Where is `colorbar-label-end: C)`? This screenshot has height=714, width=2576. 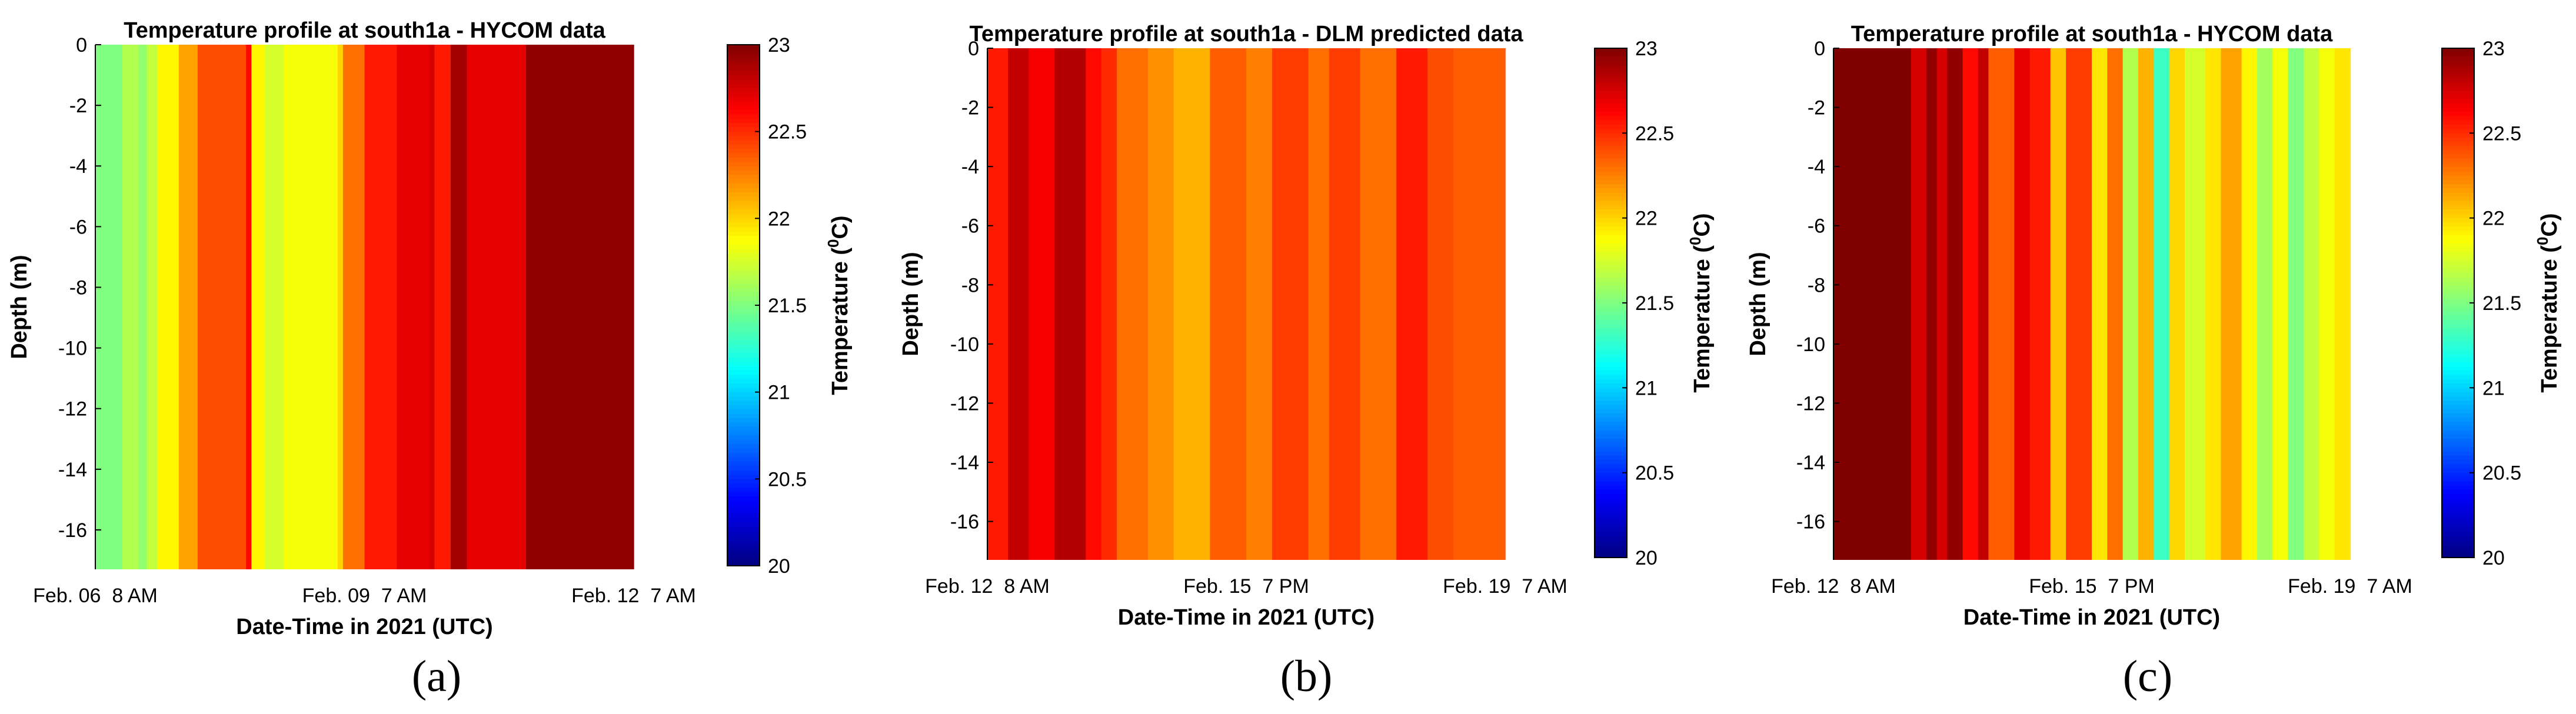 colorbar-label-end: C) is located at coordinates (1702, 224).